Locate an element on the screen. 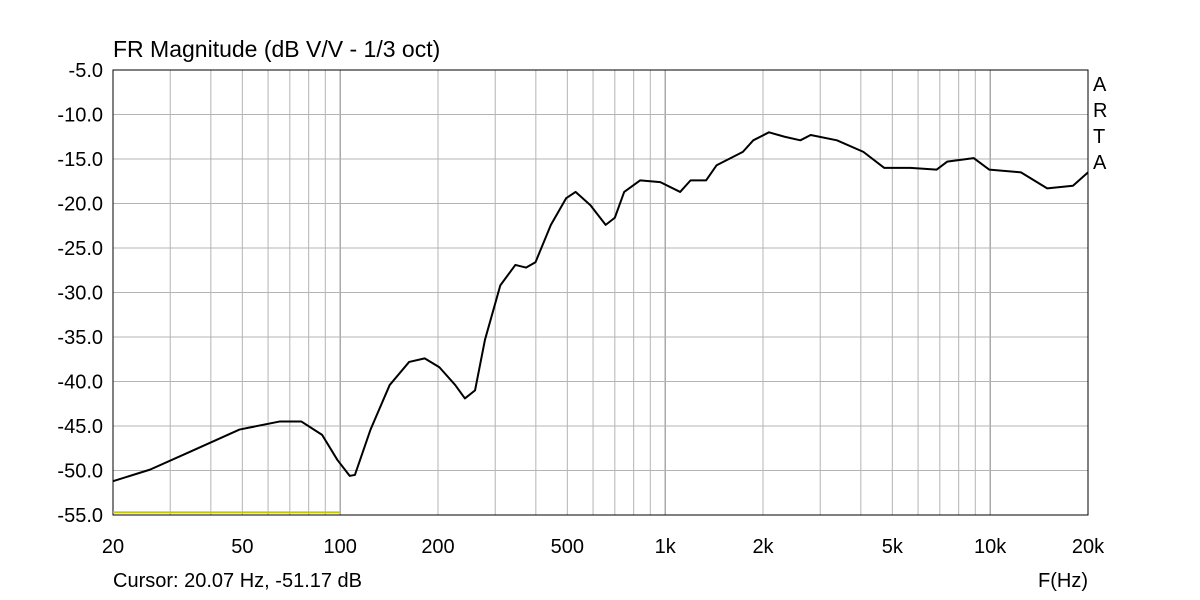 The width and height of the screenshot is (1200, 600). y-tick-label: -10.0 is located at coordinates (80, 116).